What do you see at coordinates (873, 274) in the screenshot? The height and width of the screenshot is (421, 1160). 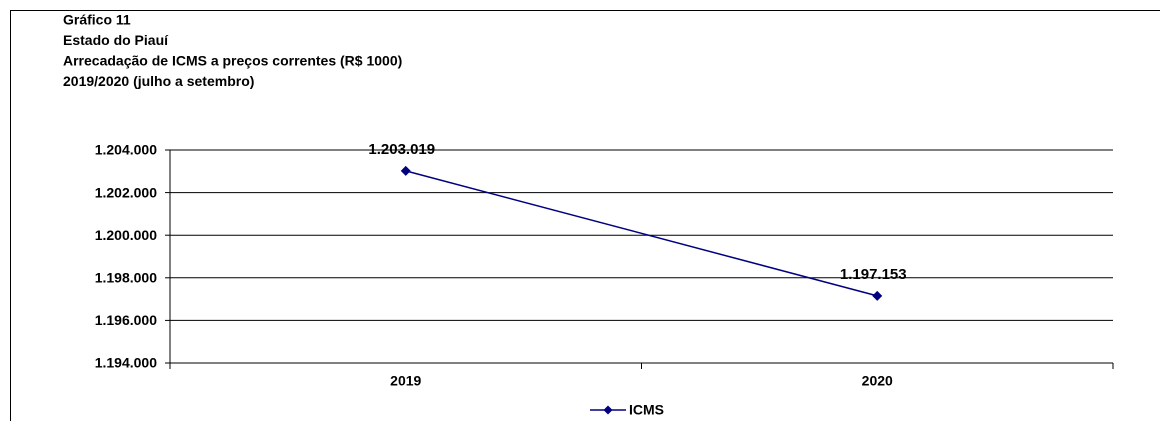 I see `data-label: 1.197.153` at bounding box center [873, 274].